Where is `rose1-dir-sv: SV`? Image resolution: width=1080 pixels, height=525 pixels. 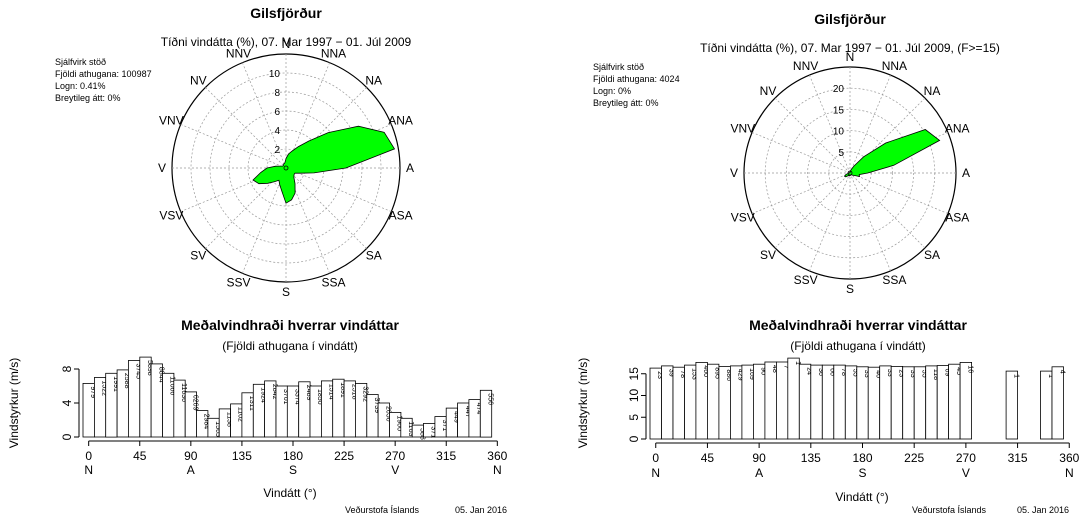
rose1-dir-sv: SV is located at coordinates (198, 256).